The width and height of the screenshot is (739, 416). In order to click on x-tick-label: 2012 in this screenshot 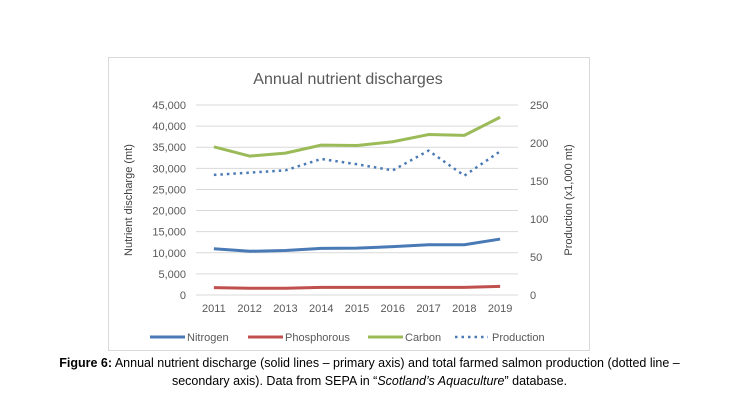, I will do `click(249, 309)`.